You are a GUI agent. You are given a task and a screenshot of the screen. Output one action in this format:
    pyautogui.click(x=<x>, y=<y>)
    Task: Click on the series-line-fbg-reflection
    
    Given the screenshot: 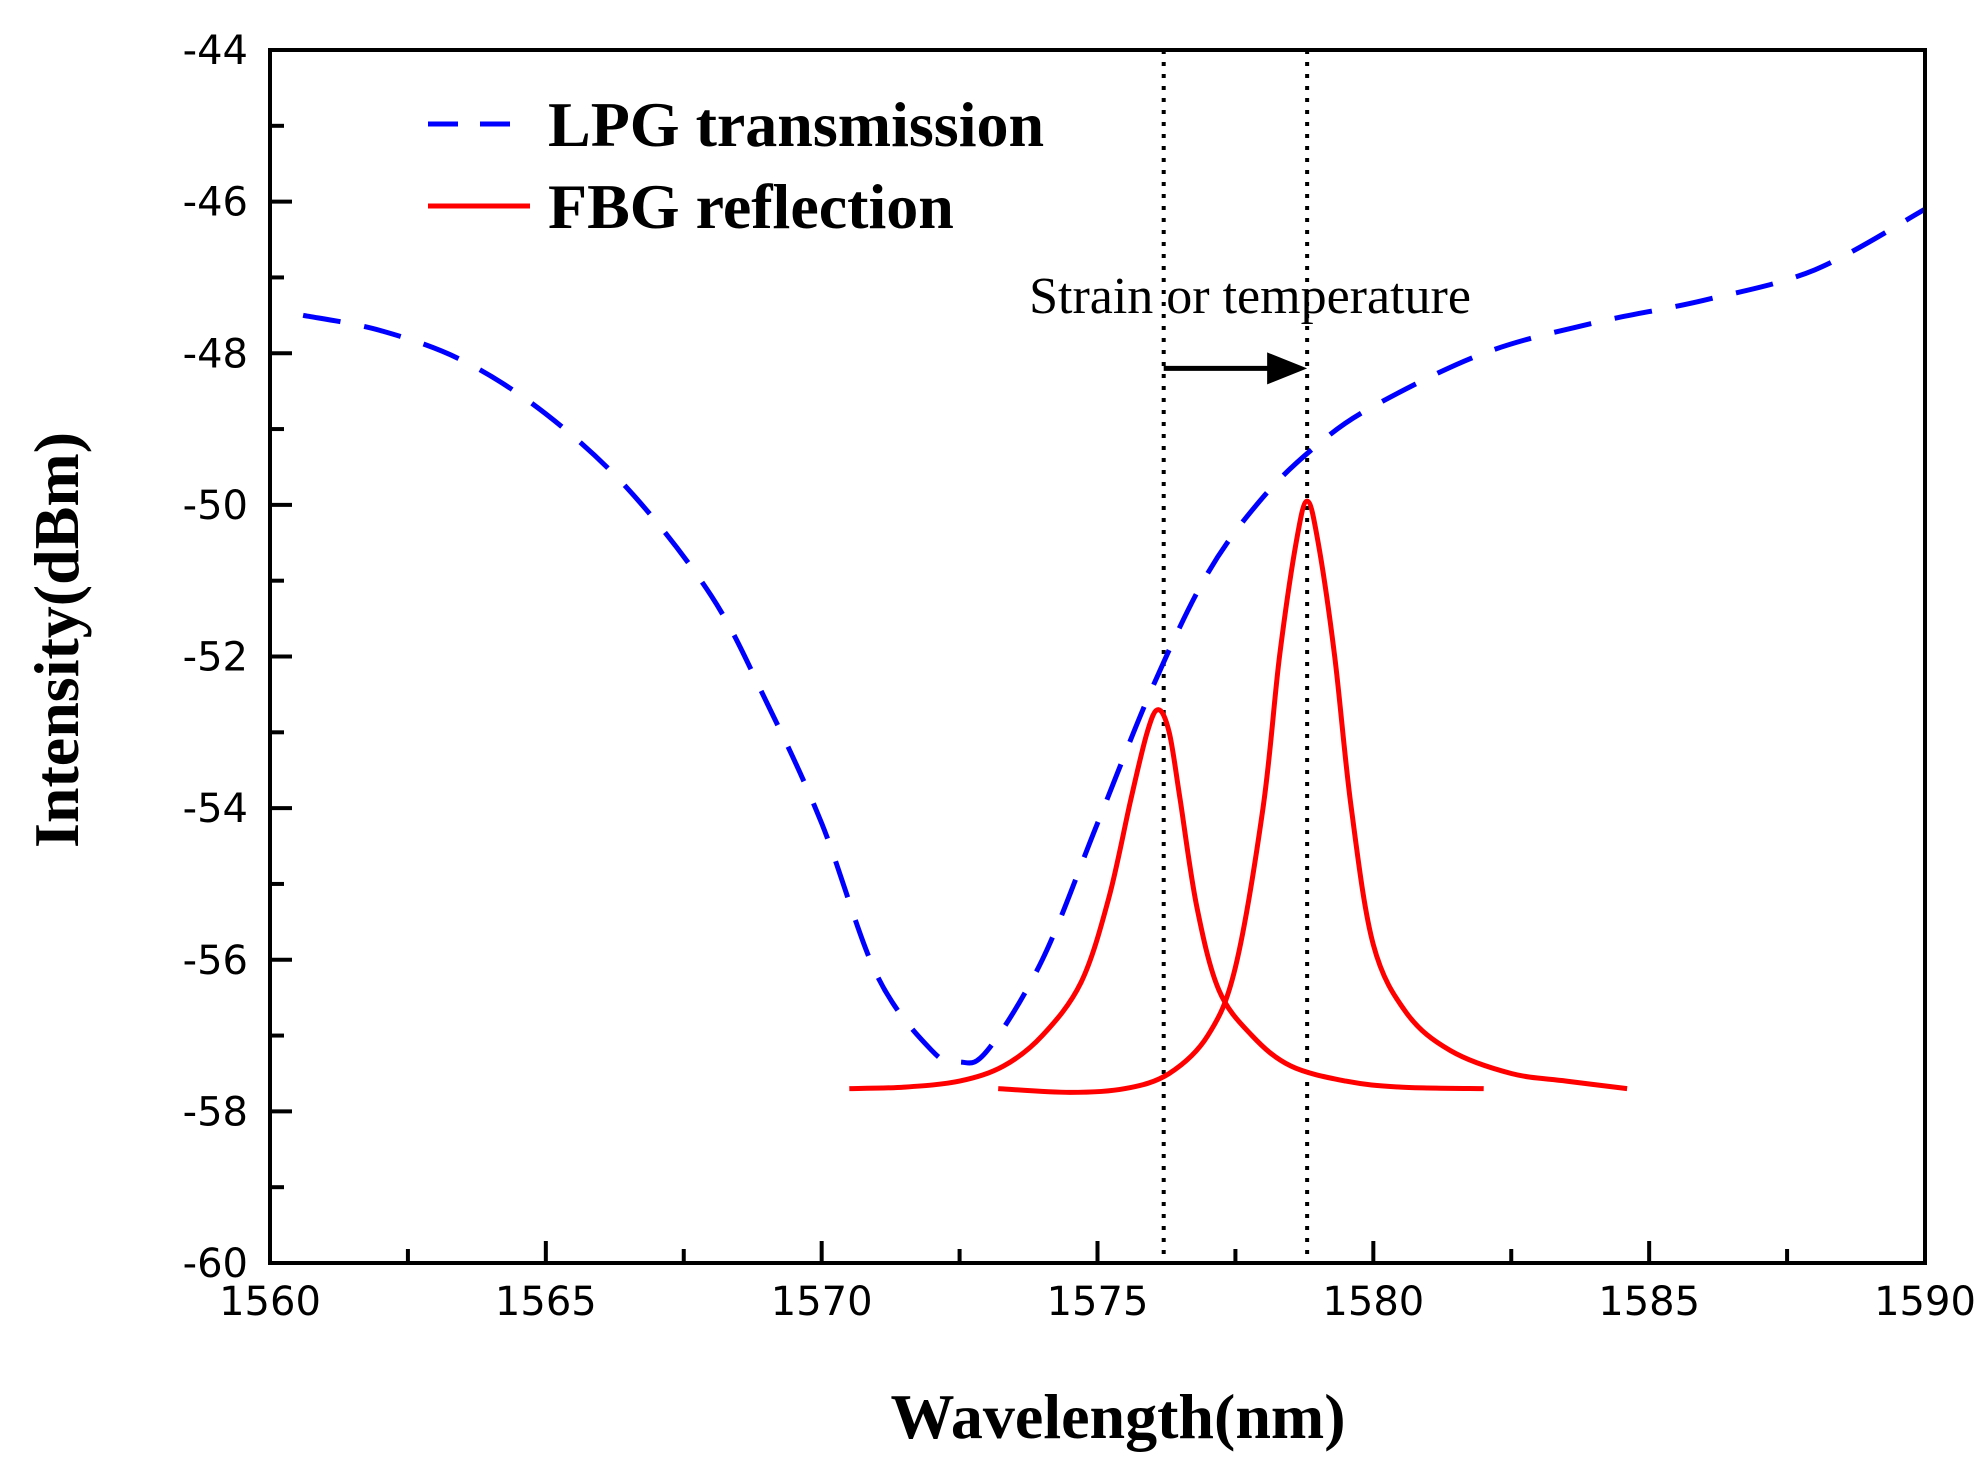 What is the action you would take?
    pyautogui.click(x=1166, y=899)
    